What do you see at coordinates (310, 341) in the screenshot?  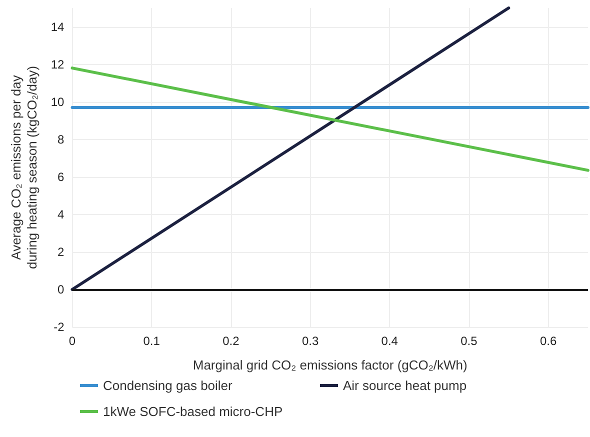 I see `x-tick-label: 0.3` at bounding box center [310, 341].